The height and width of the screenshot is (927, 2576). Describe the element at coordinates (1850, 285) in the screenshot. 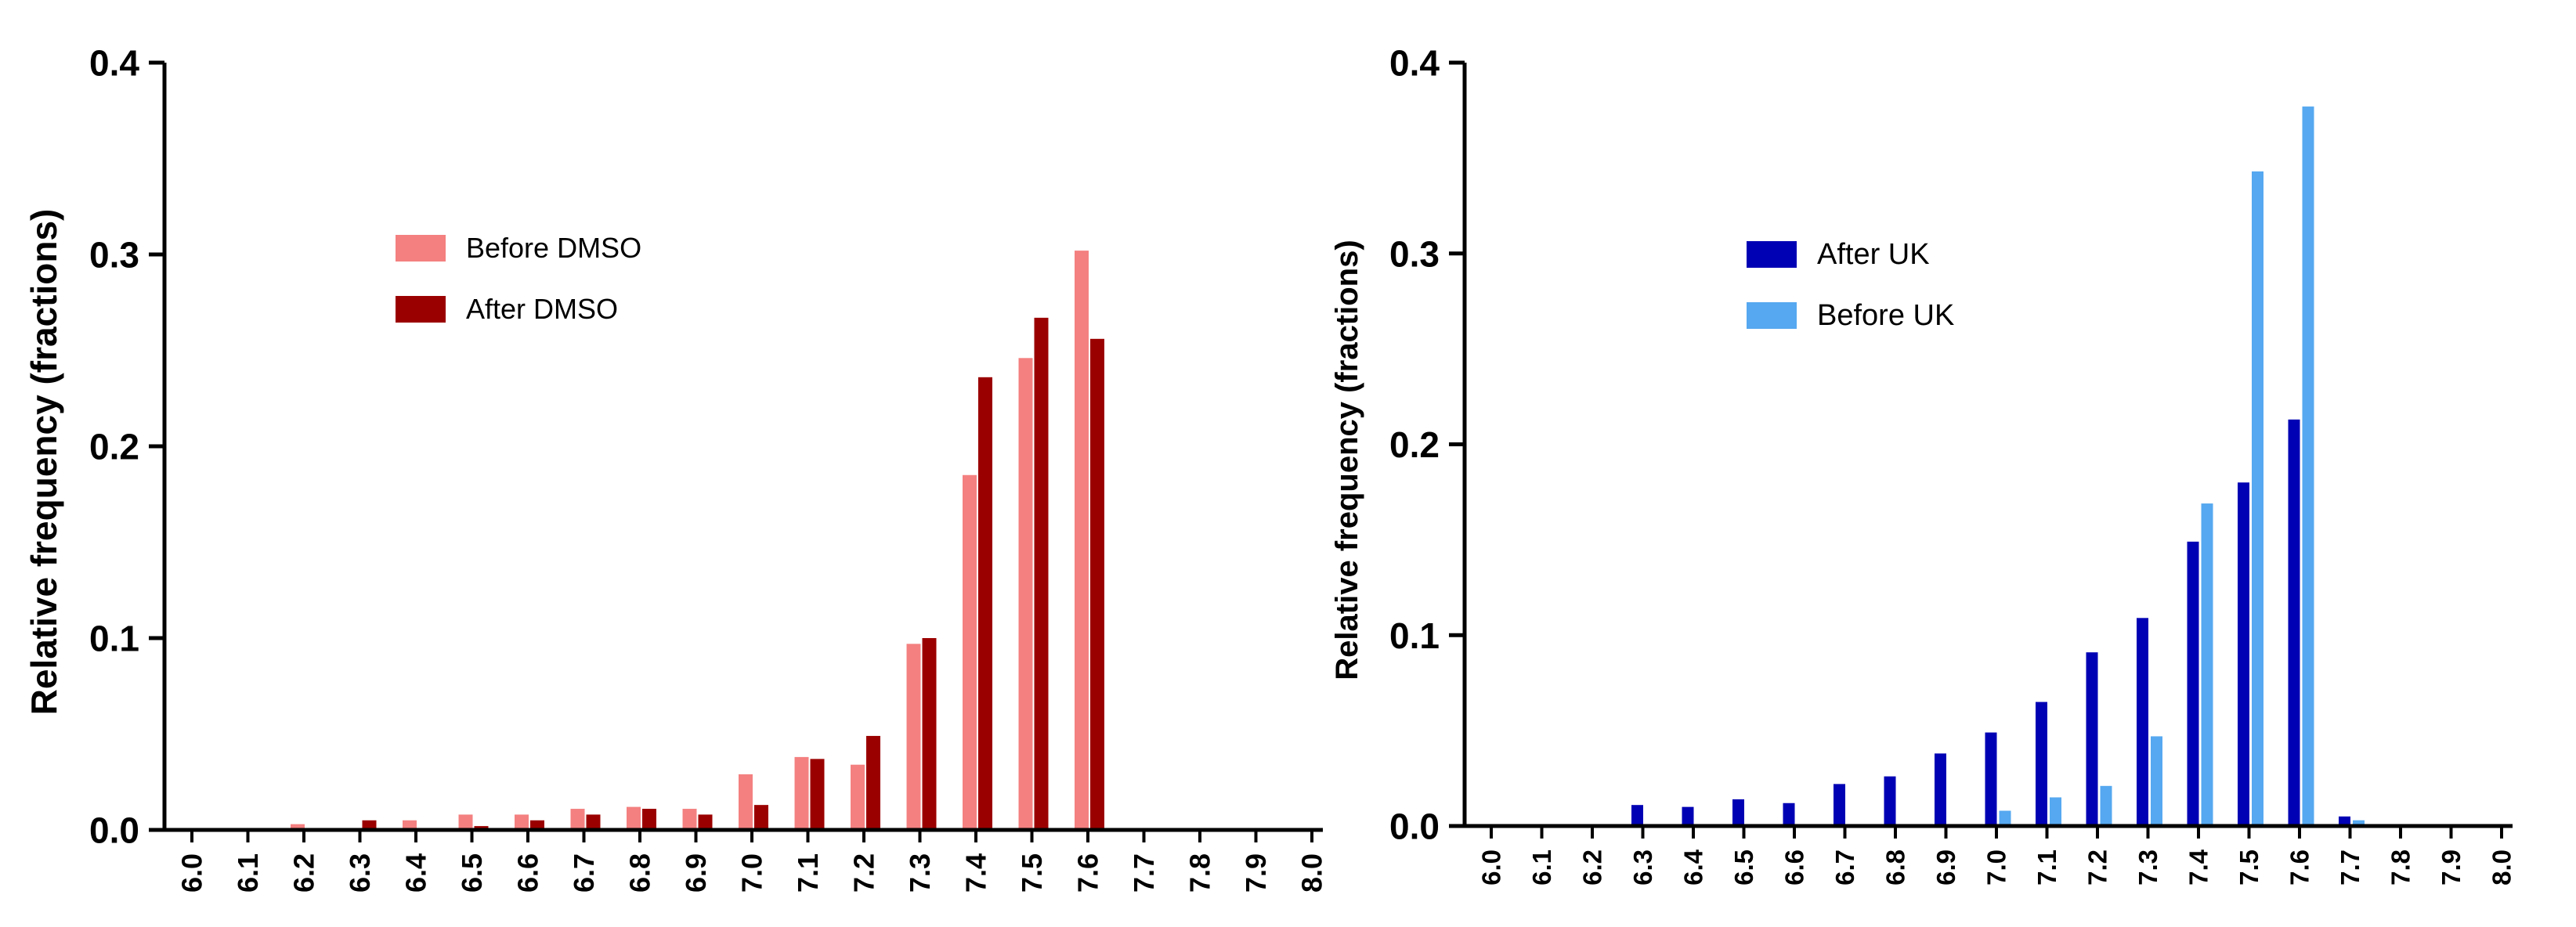

I see `legend: After UK Before UK` at that location.